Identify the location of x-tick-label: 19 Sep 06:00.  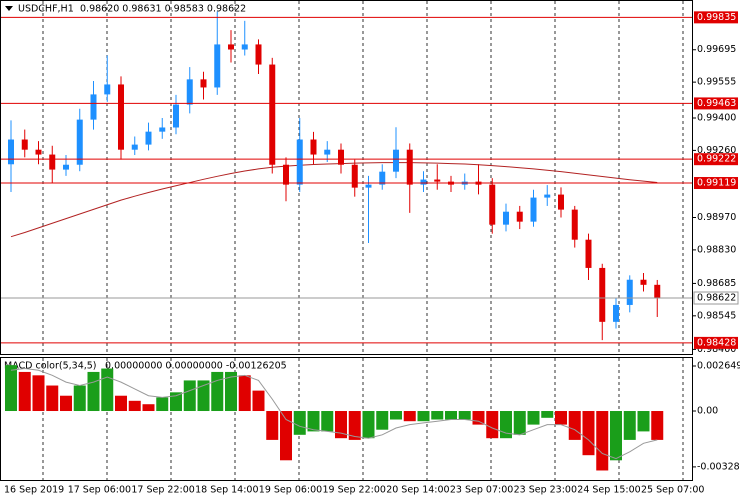
(290, 490).